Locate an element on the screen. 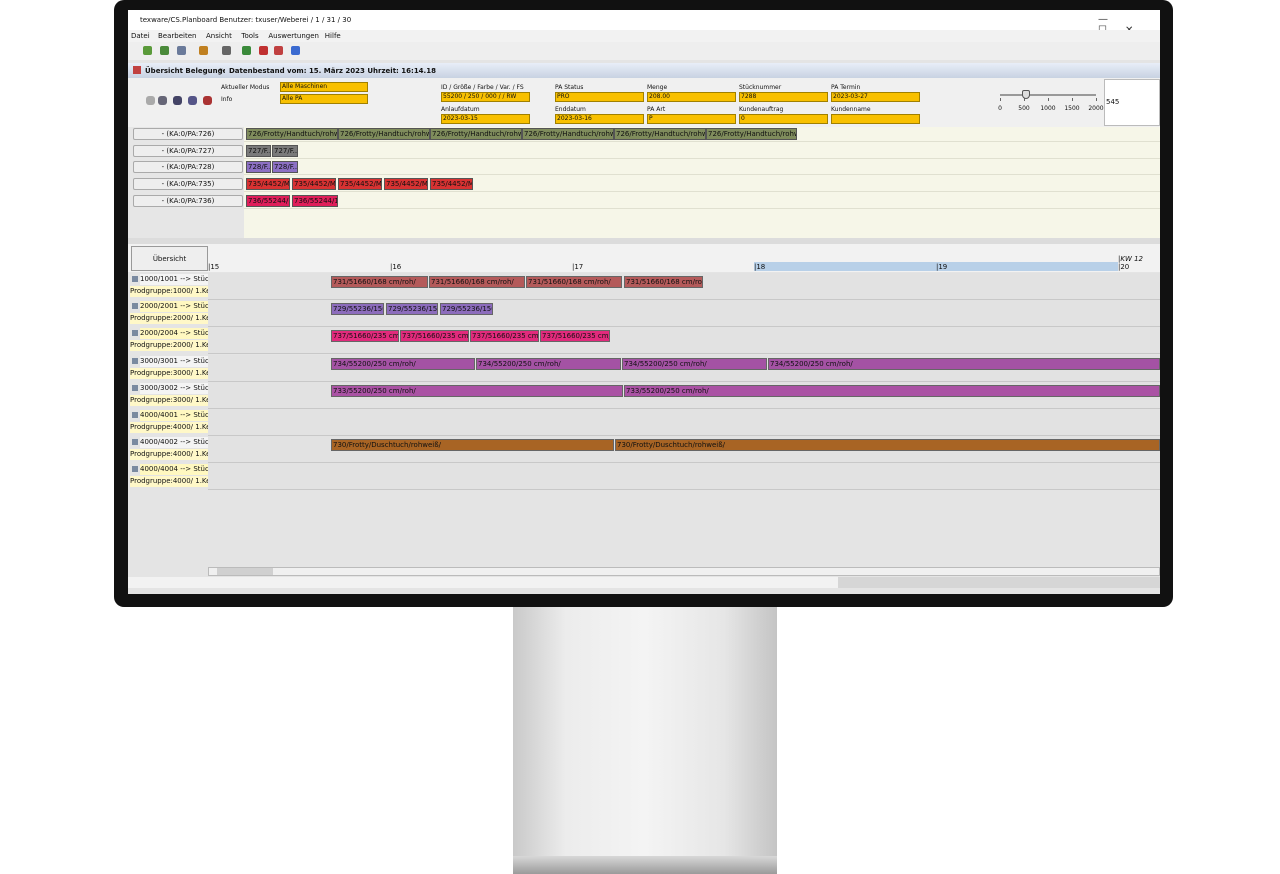  group-label: Prodgruppe:1000/ 1.Kette is located at coordinates (169, 291).